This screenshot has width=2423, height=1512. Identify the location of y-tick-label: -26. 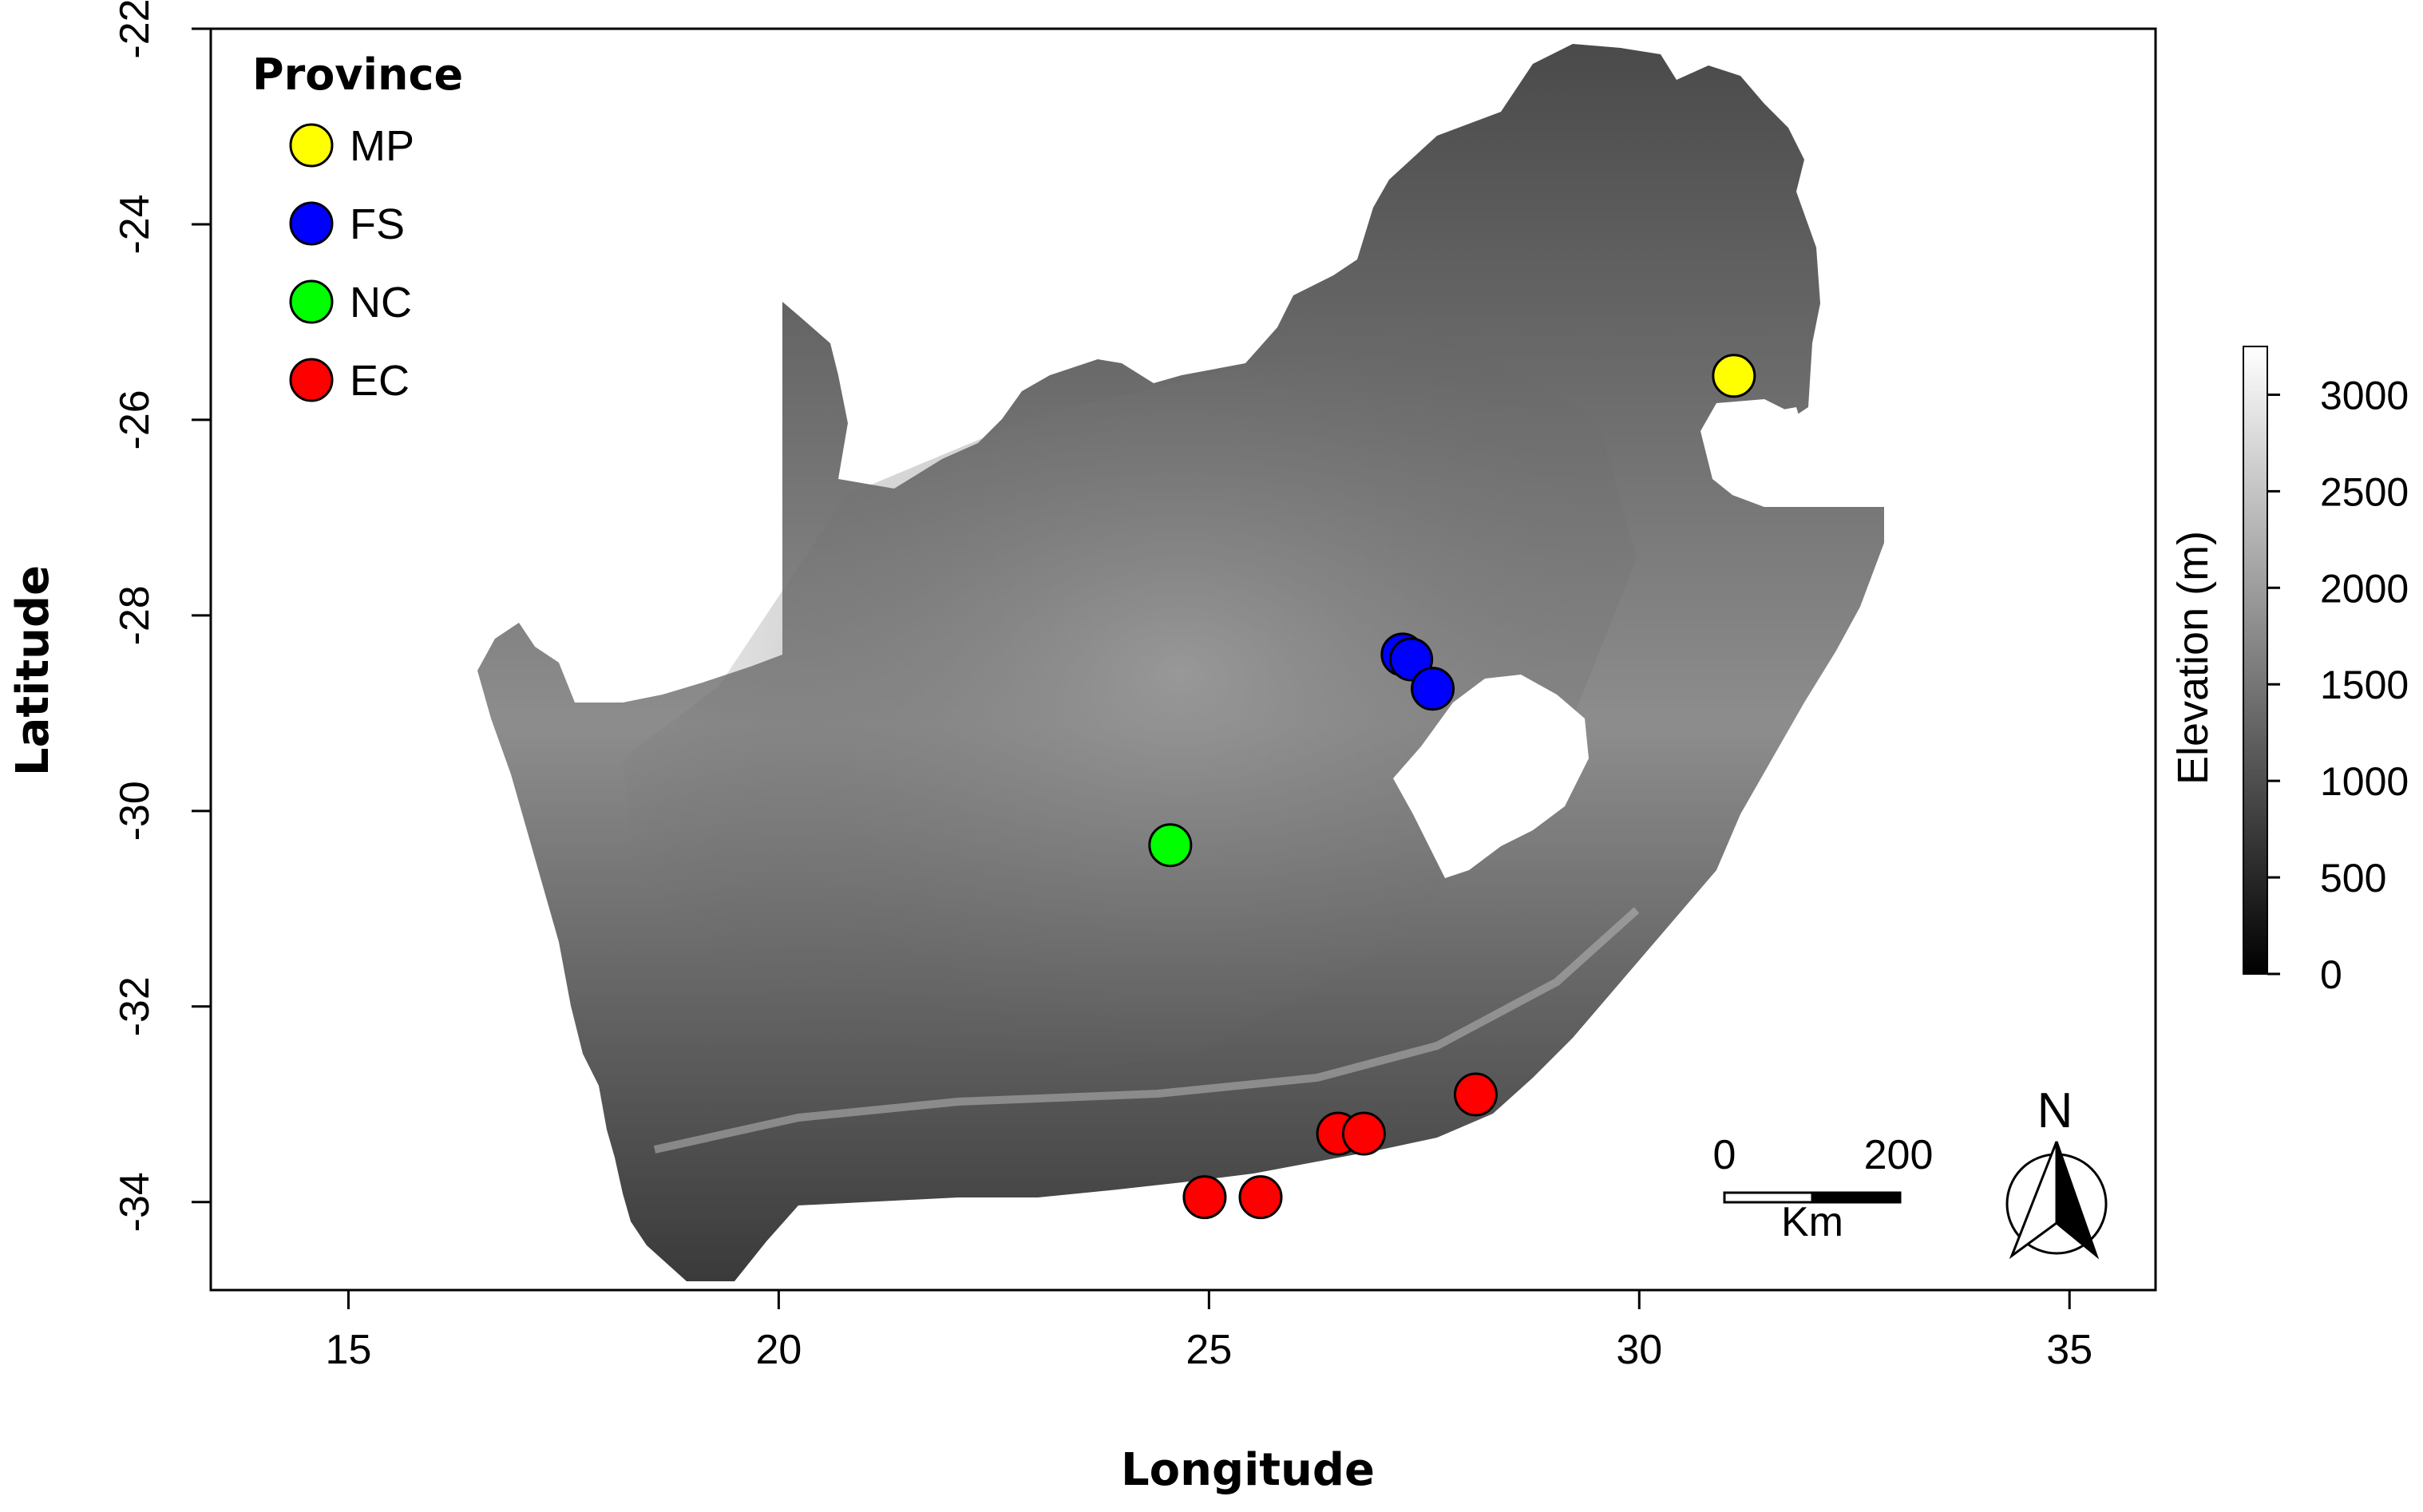
(135, 419).